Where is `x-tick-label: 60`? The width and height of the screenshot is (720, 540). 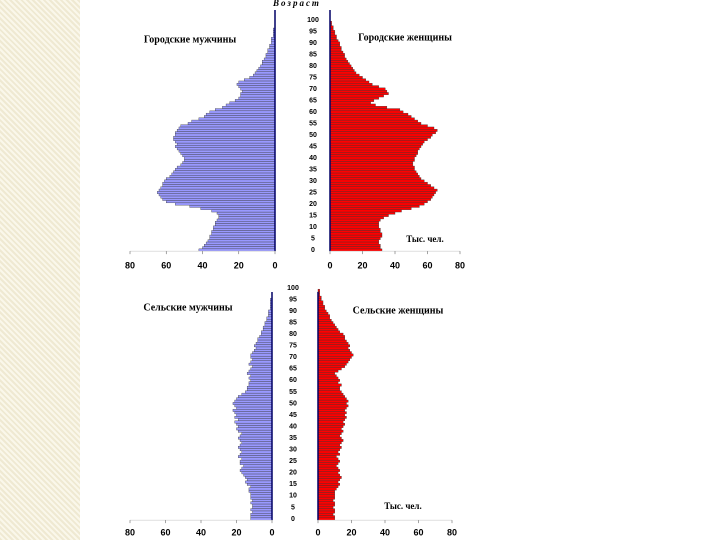
x-tick-label: 60 is located at coordinates (427, 265).